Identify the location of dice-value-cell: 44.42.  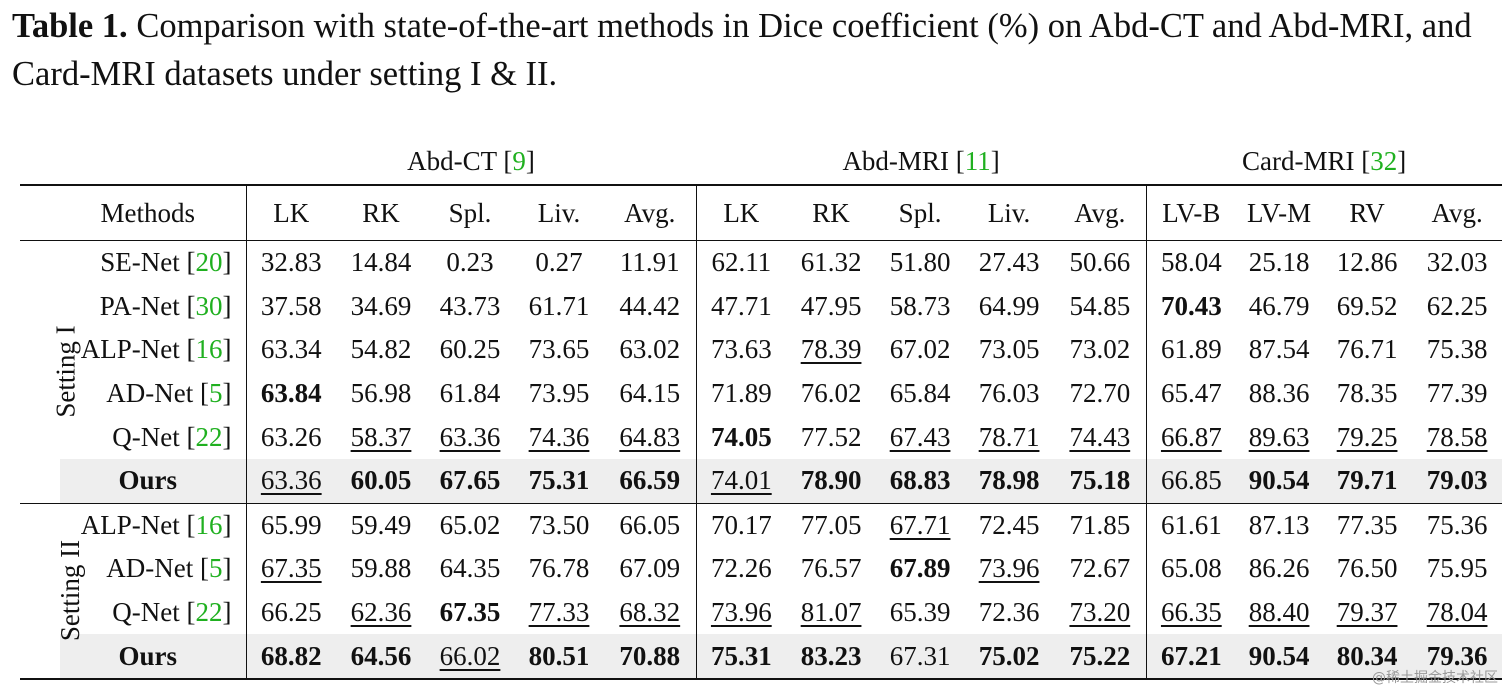
(650, 307).